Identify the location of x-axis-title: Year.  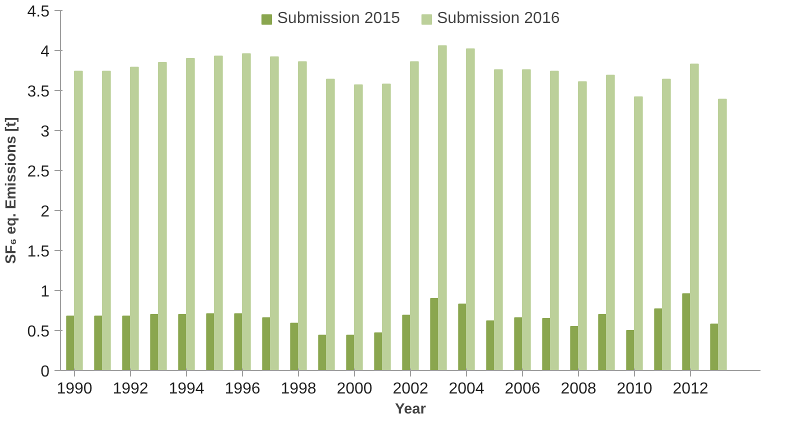
(410, 410).